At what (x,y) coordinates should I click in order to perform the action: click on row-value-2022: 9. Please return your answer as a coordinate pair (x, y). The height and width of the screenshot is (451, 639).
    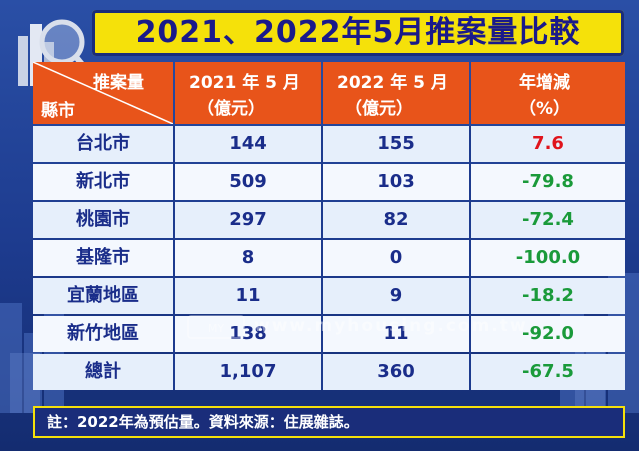
    Looking at the image, I should click on (396, 295).